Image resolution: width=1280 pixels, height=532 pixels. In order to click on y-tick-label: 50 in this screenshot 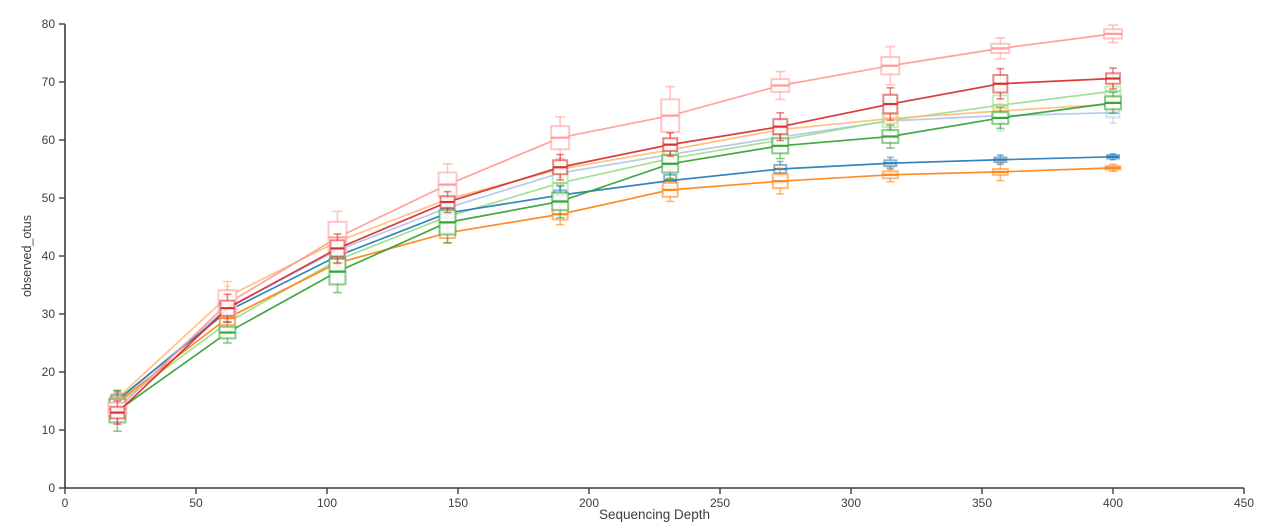, I will do `click(49, 198)`.